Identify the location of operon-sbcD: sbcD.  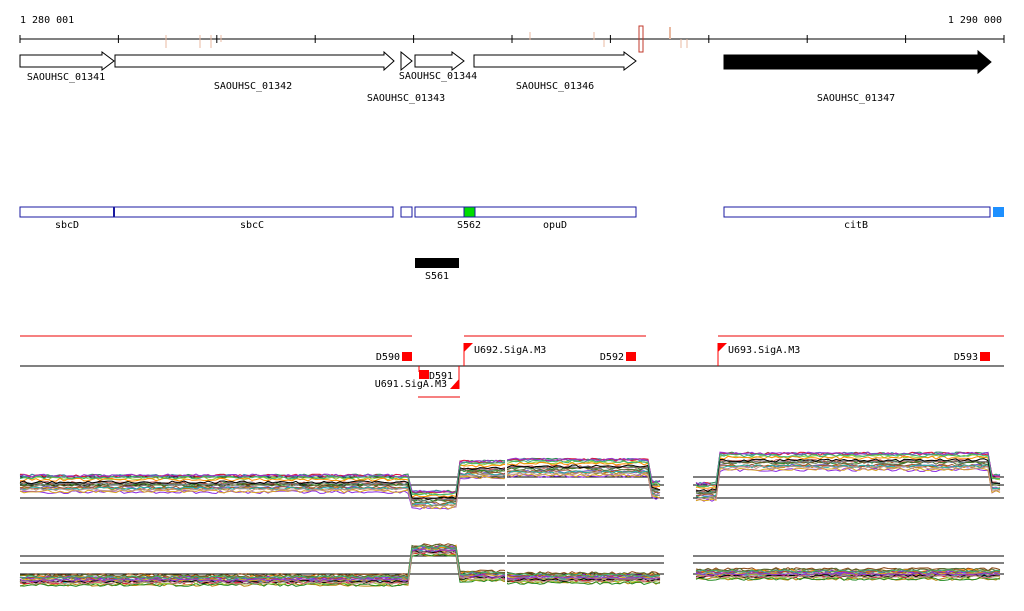
(67, 218).